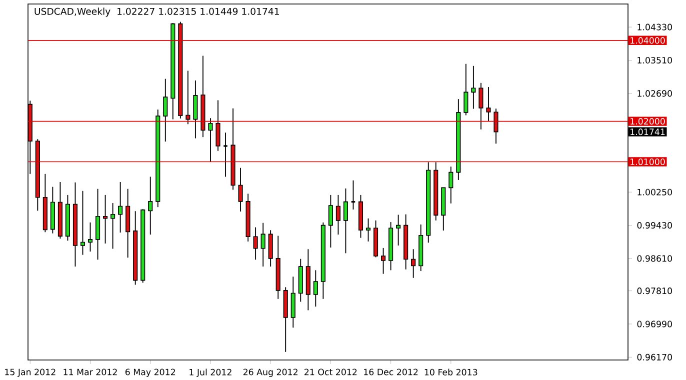 Image resolution: width=686 pixels, height=380 pixels. I want to click on chart-subtitle: 1.02227 1.02315 1.01449 1.01741, so click(198, 11).